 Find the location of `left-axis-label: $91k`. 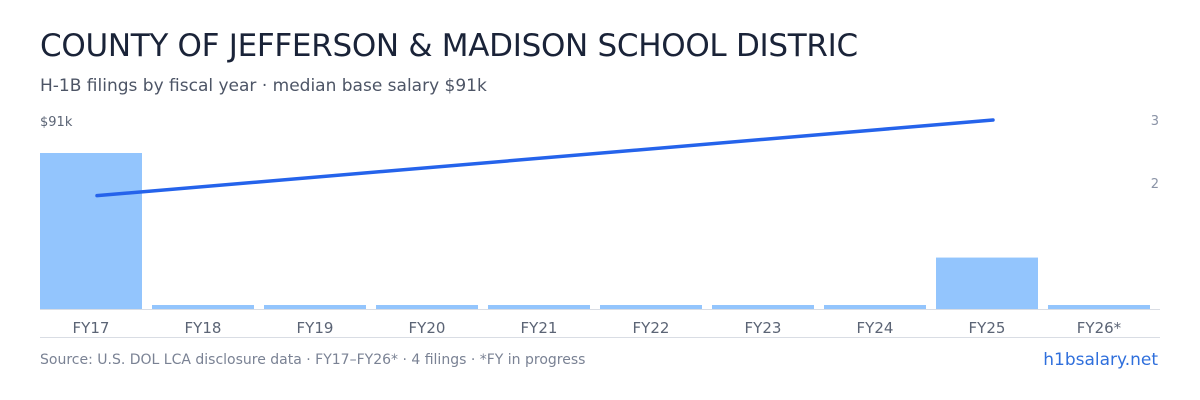

left-axis-label: $91k is located at coordinates (56, 122).